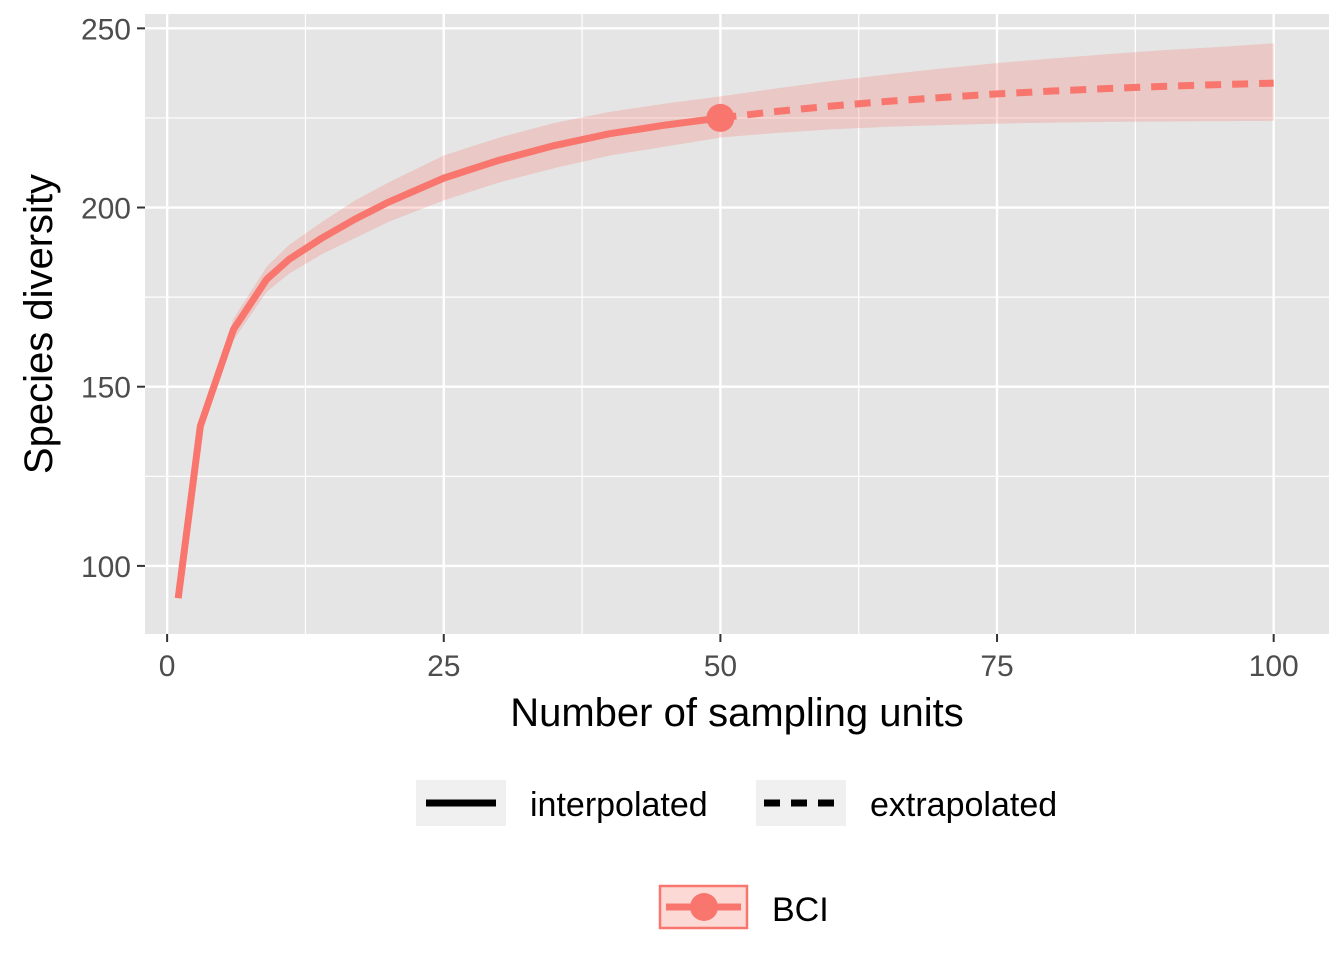 The width and height of the screenshot is (1344, 960). What do you see at coordinates (106, 567) in the screenshot?
I see `y-tick-label: 100` at bounding box center [106, 567].